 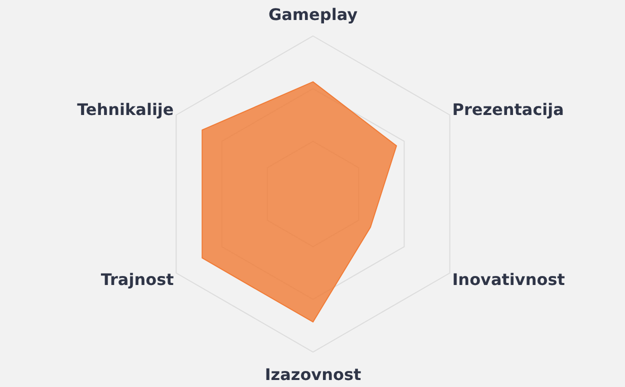 What do you see at coordinates (509, 279) in the screenshot?
I see `spoke-label: Inovativnost` at bounding box center [509, 279].